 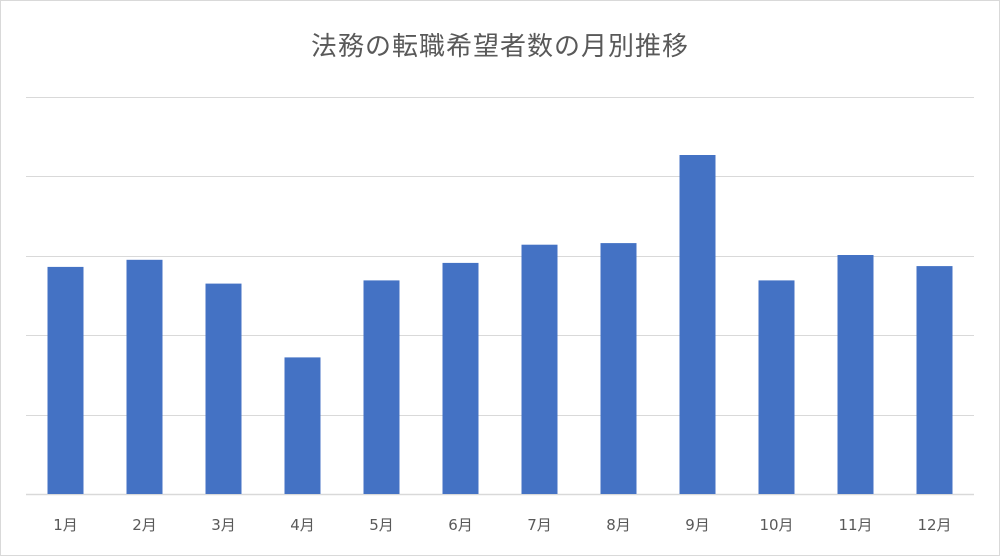 What do you see at coordinates (144, 525) in the screenshot?
I see `x-tick-label-2: 2月` at bounding box center [144, 525].